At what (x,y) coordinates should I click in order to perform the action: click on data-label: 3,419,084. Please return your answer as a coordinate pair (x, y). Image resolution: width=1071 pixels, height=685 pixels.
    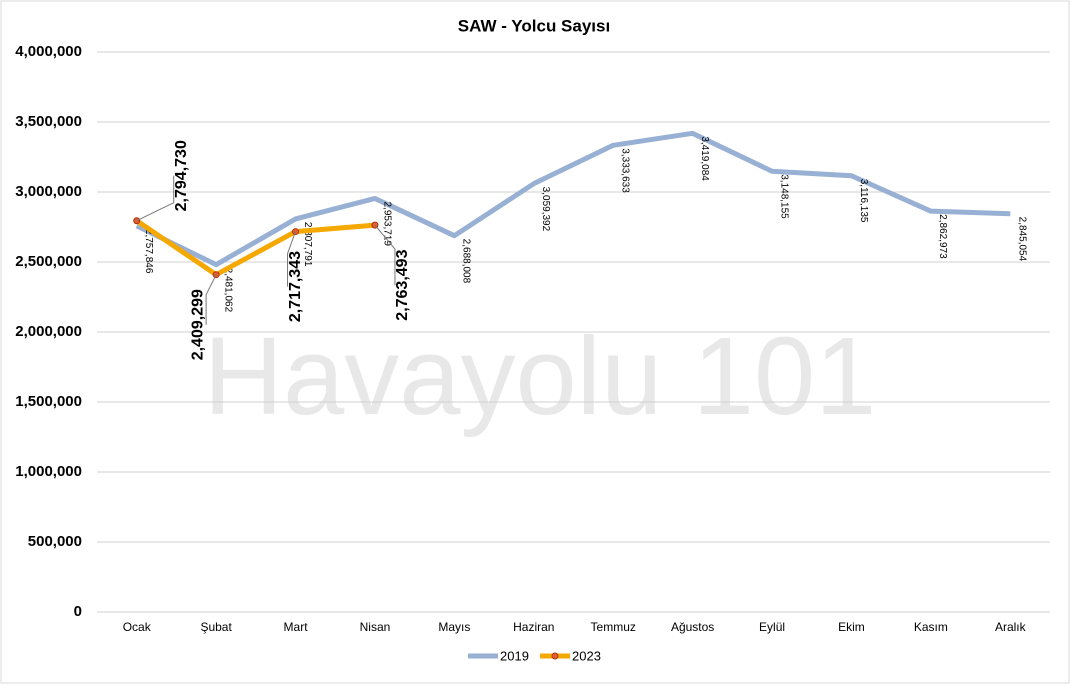
    Looking at the image, I should click on (704, 158).